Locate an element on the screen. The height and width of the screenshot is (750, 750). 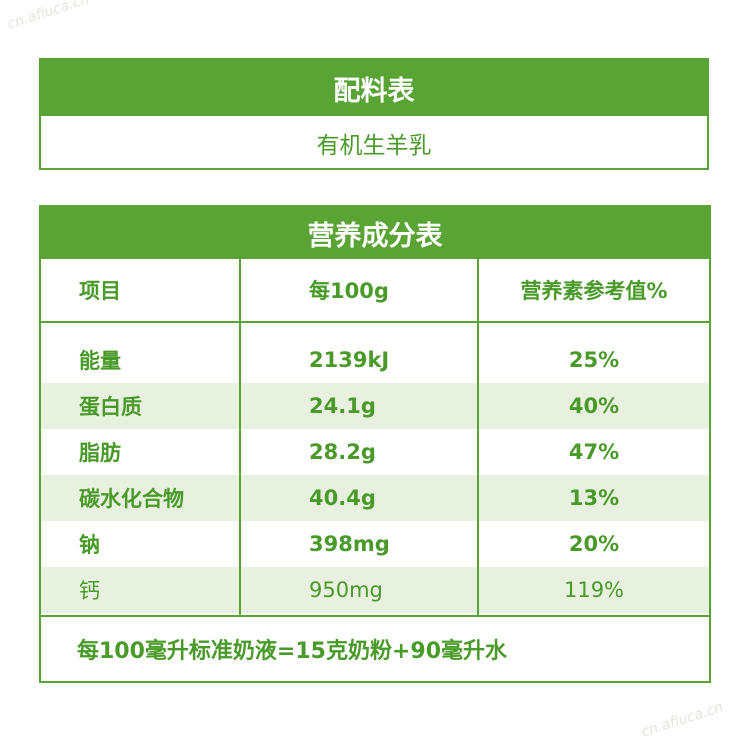
watermark-top: cn.afiuca.cn is located at coordinates (48, 16).